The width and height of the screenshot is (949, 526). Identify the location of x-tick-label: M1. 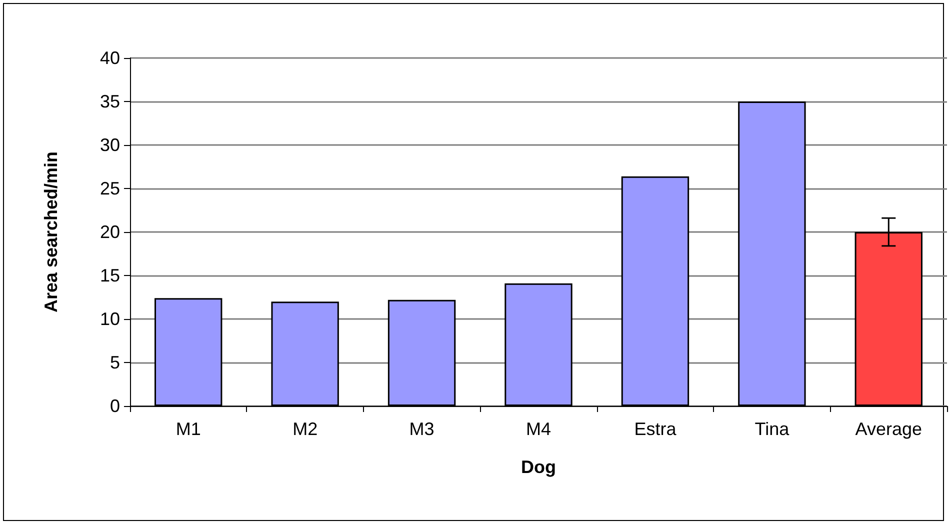
(188, 429).